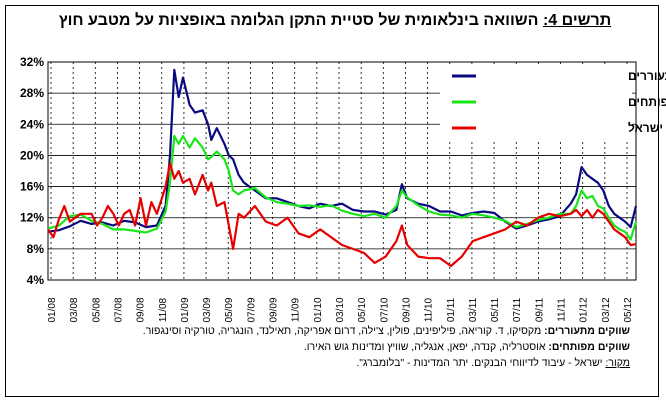 This screenshot has height=405, width=666. Describe the element at coordinates (647, 102) in the screenshot. I see `legend-label: ממוצע שווקים מפותחים` at that location.